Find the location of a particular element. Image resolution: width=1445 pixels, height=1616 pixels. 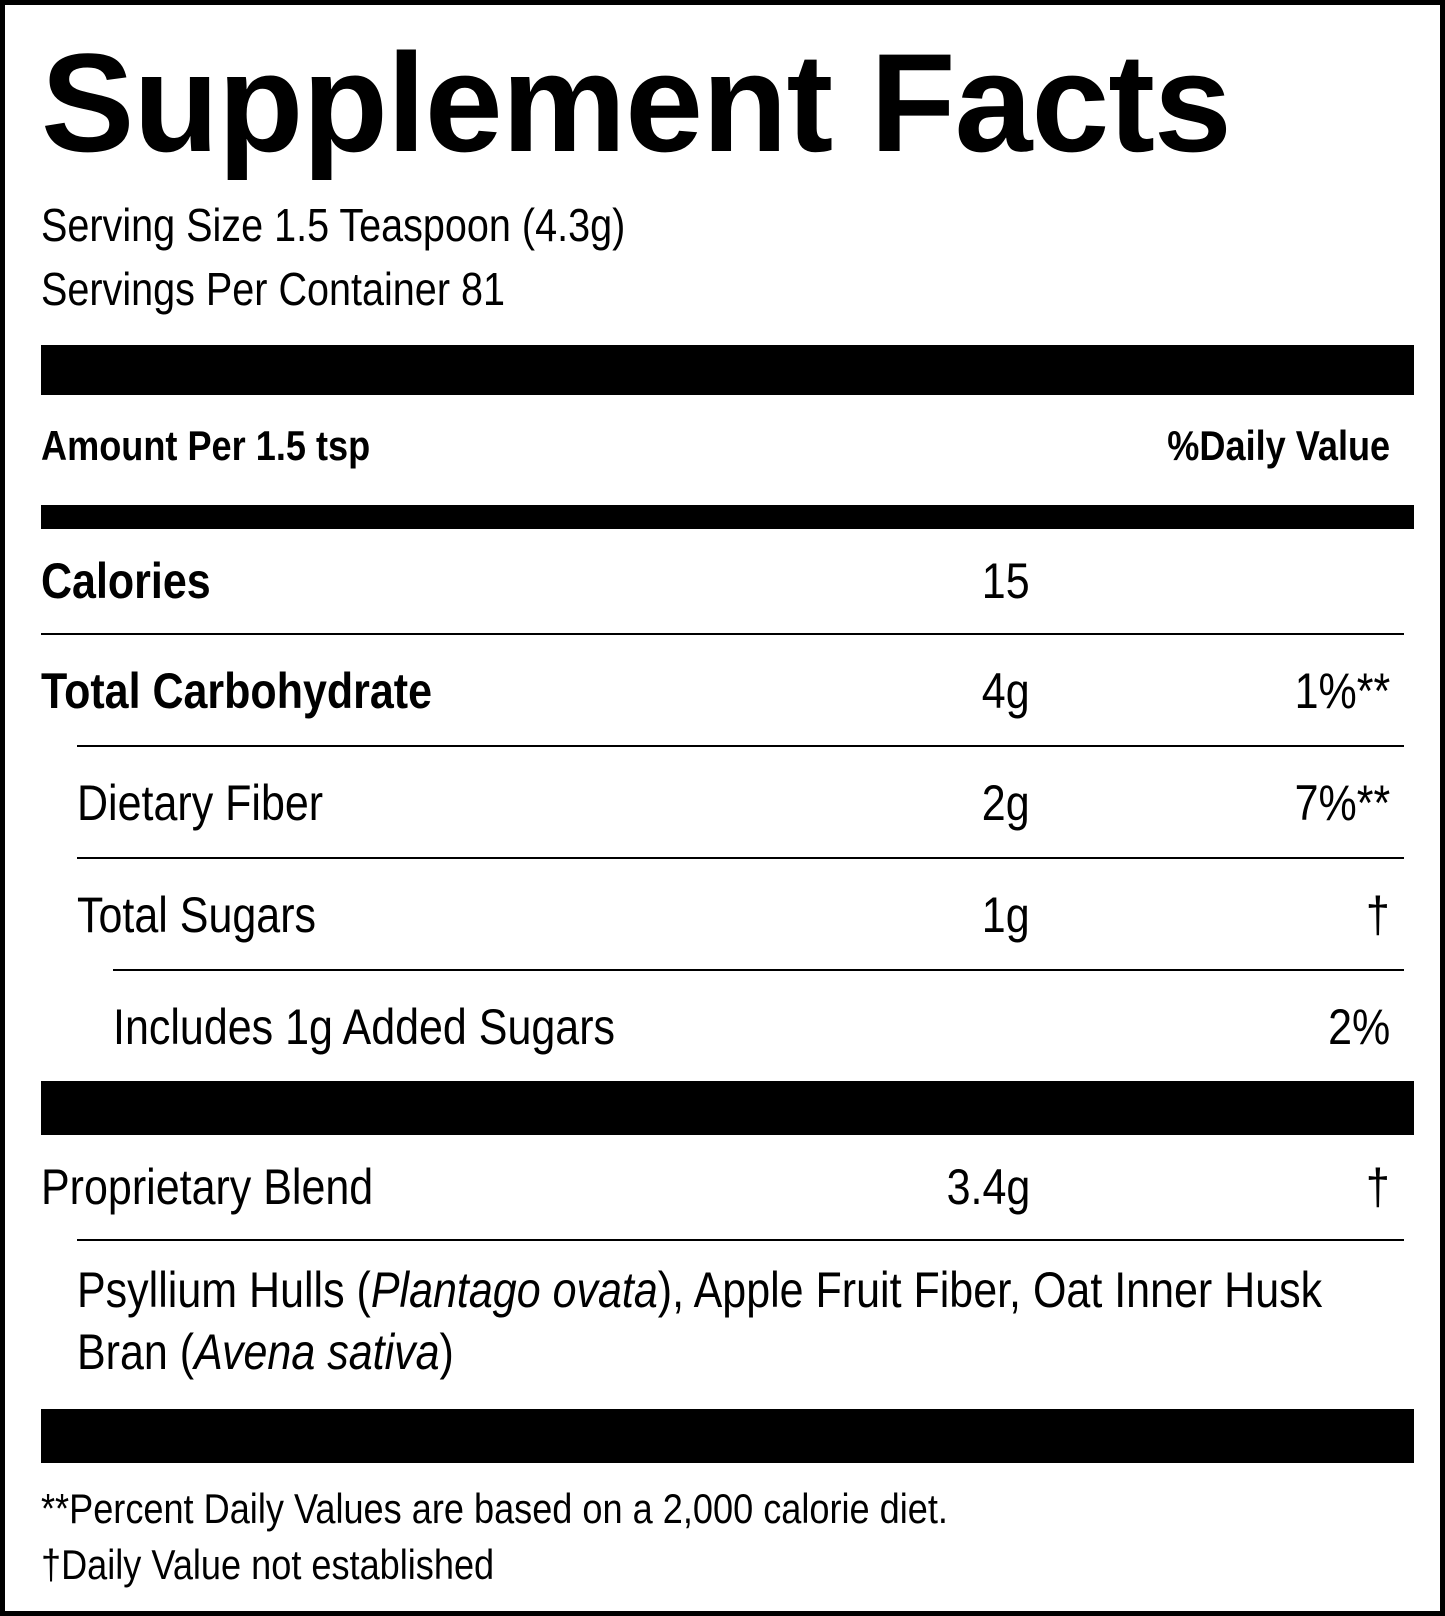

panel-title: Supplement Facts is located at coordinates (636, 102).